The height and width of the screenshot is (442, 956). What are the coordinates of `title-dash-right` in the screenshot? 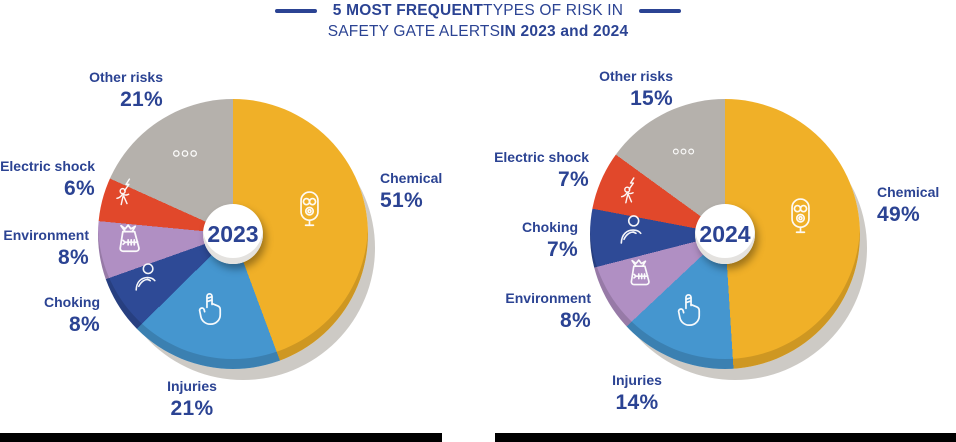 It's located at (660, 10).